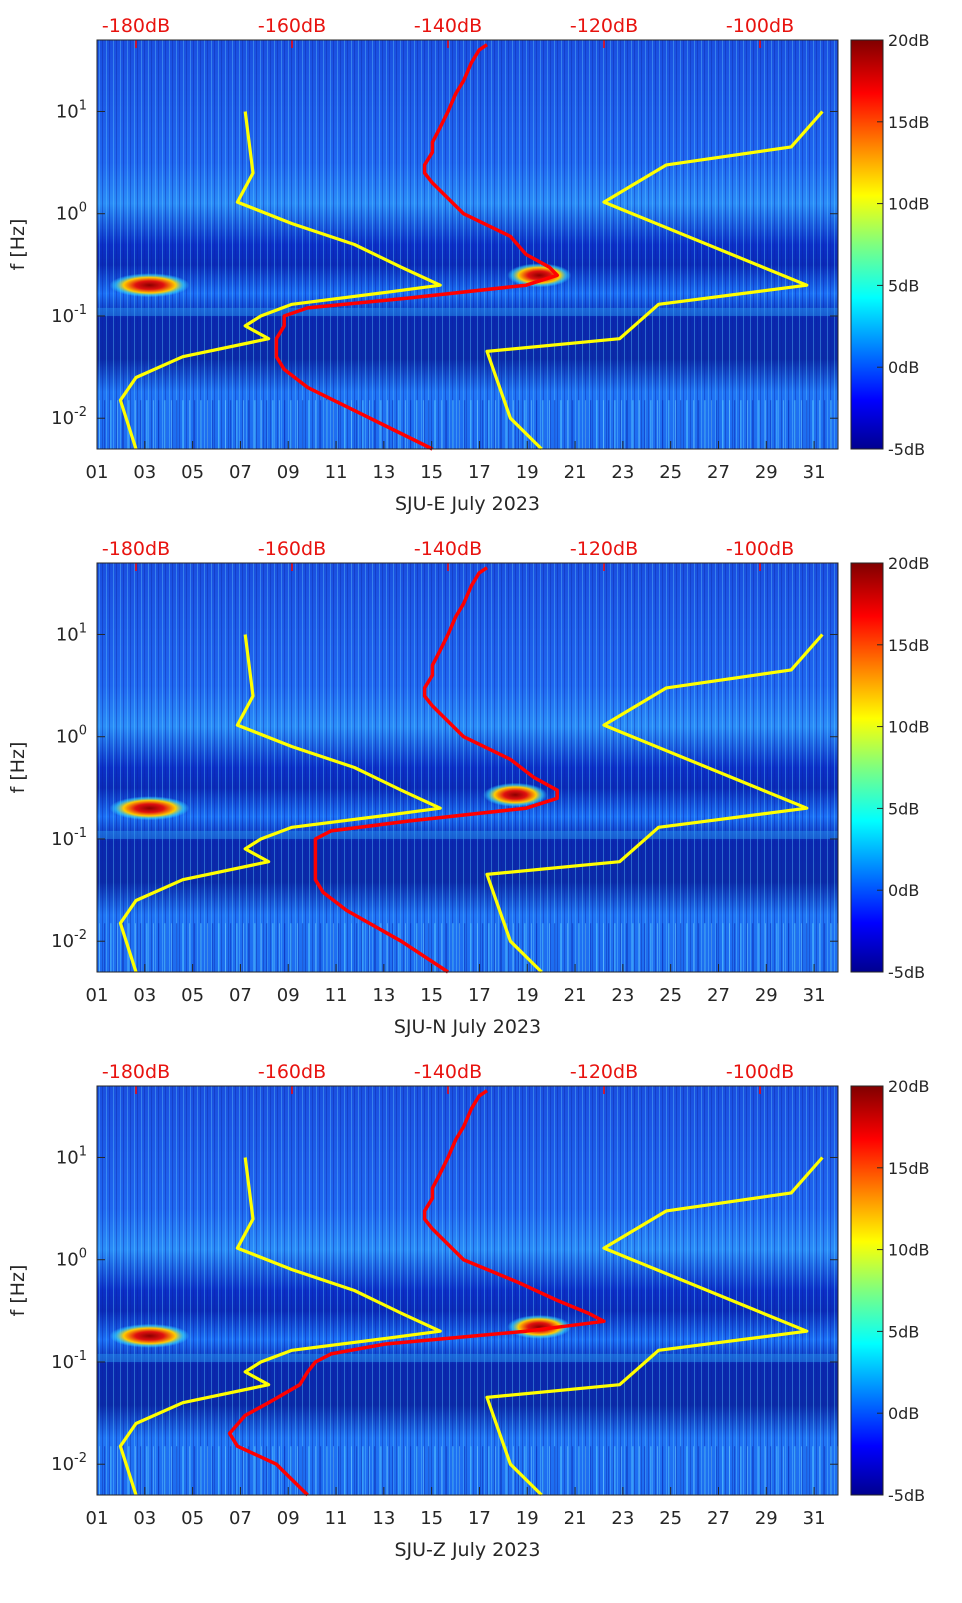 The width and height of the screenshot is (962, 1603). I want to click on colorbar-label: 20dB, so click(909, 1086).